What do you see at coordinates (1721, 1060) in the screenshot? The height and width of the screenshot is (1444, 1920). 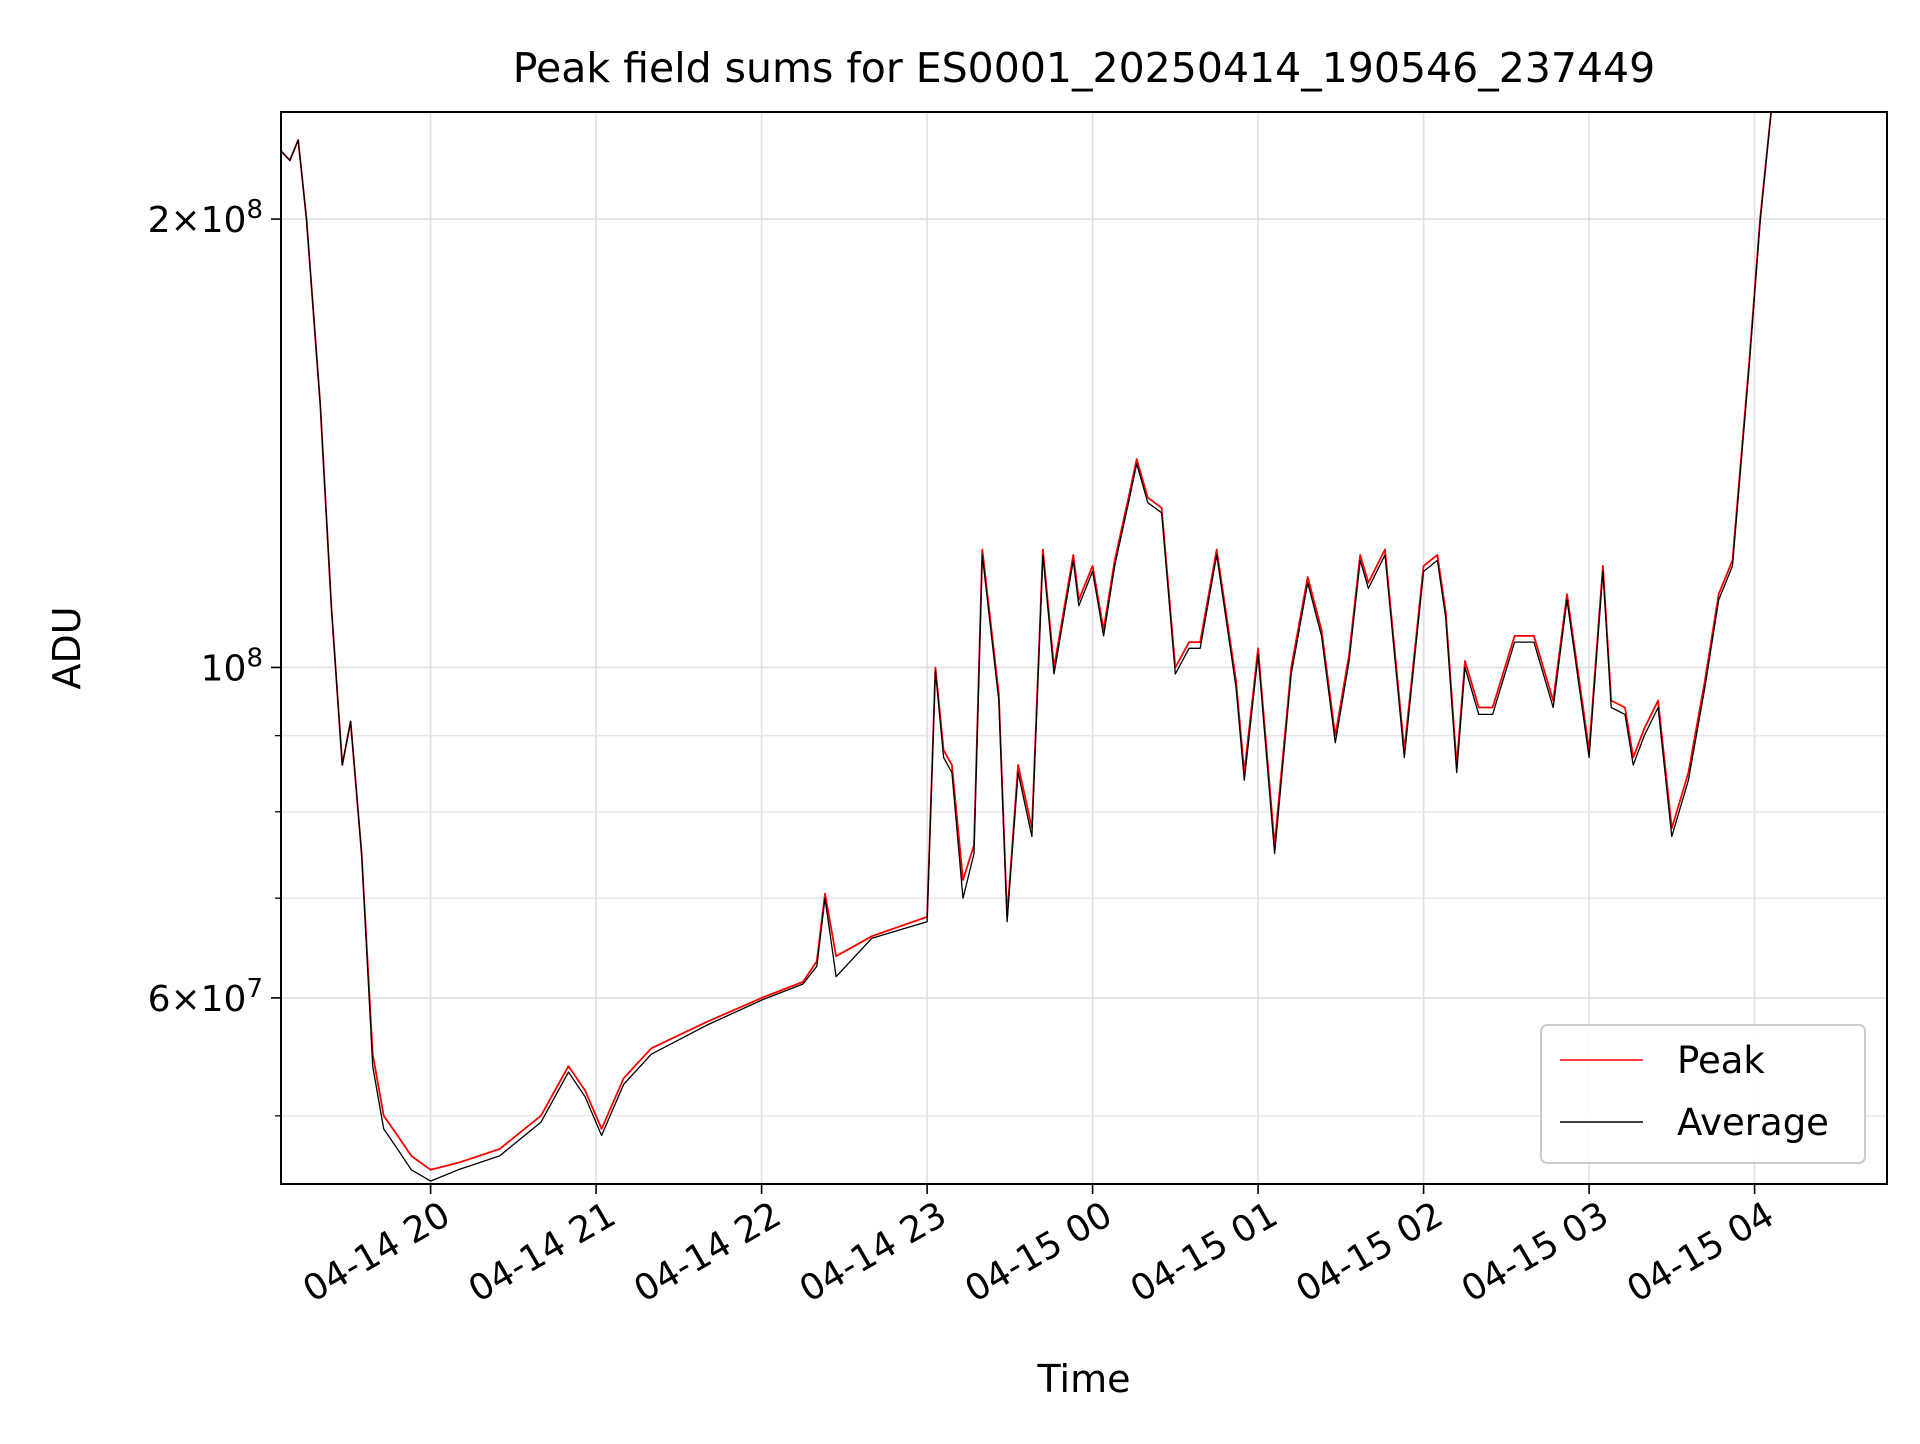 I see `legend-label-peak: Peak` at bounding box center [1721, 1060].